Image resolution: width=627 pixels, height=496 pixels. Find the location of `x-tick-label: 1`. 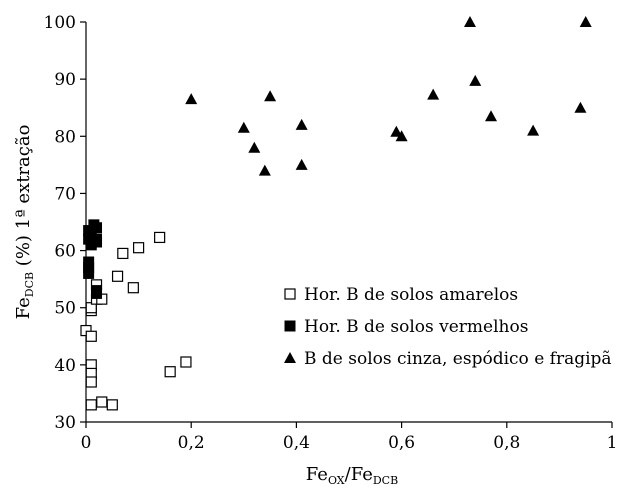

x-tick-label: 1 is located at coordinates (612, 443).